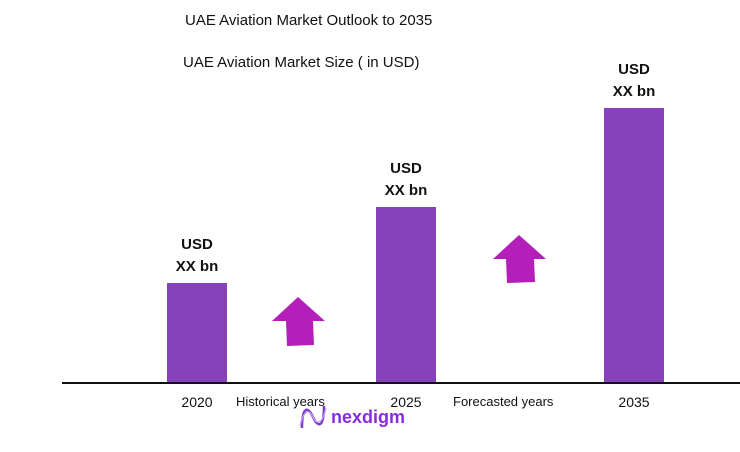  What do you see at coordinates (197, 402) in the screenshot?
I see `x-tick-label: 2020` at bounding box center [197, 402].